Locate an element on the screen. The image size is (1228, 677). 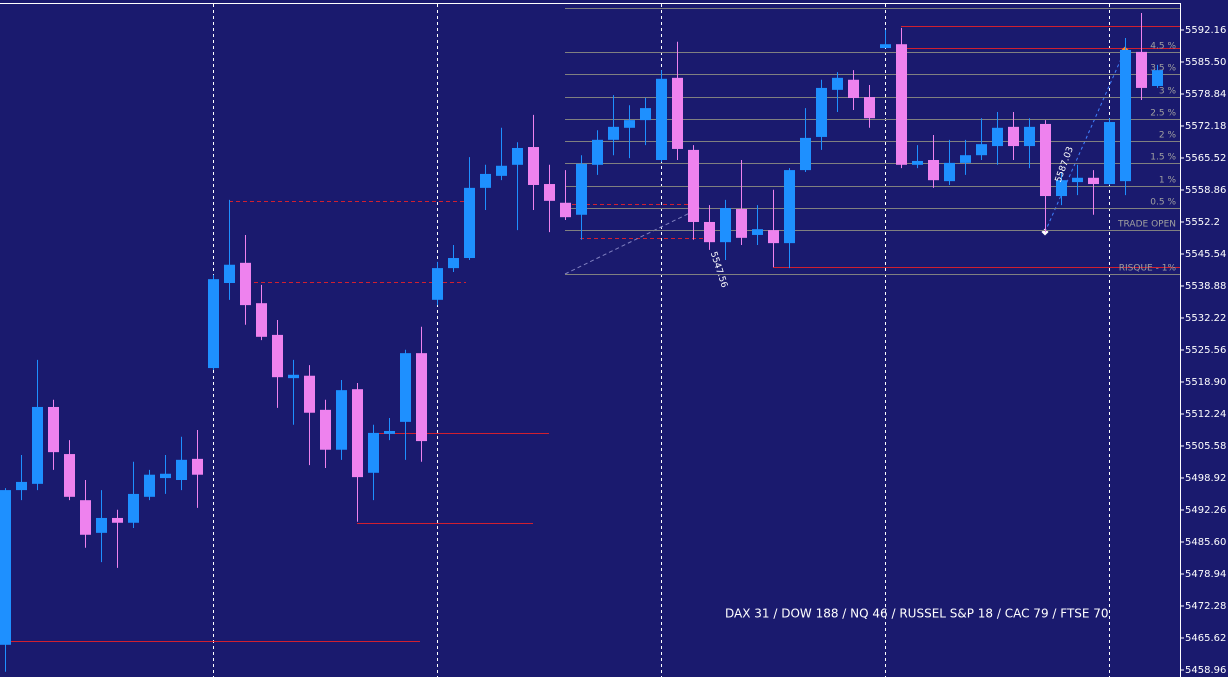
y-tick-label: 5538.88 is located at coordinates (1205, 286).